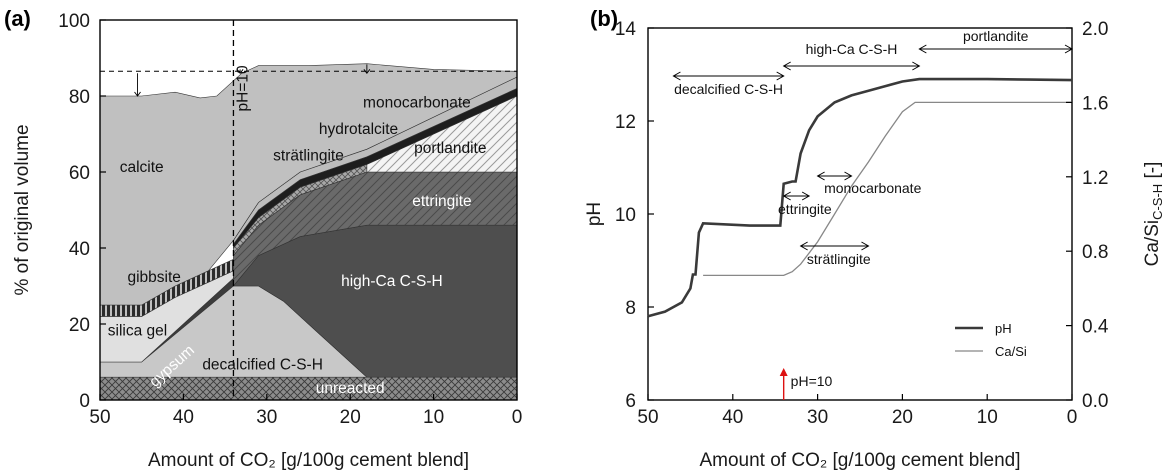  What do you see at coordinates (1152, 173) in the screenshot?
I see `panel-b-y2-label-suffix: [-]` at bounding box center [1152, 173].